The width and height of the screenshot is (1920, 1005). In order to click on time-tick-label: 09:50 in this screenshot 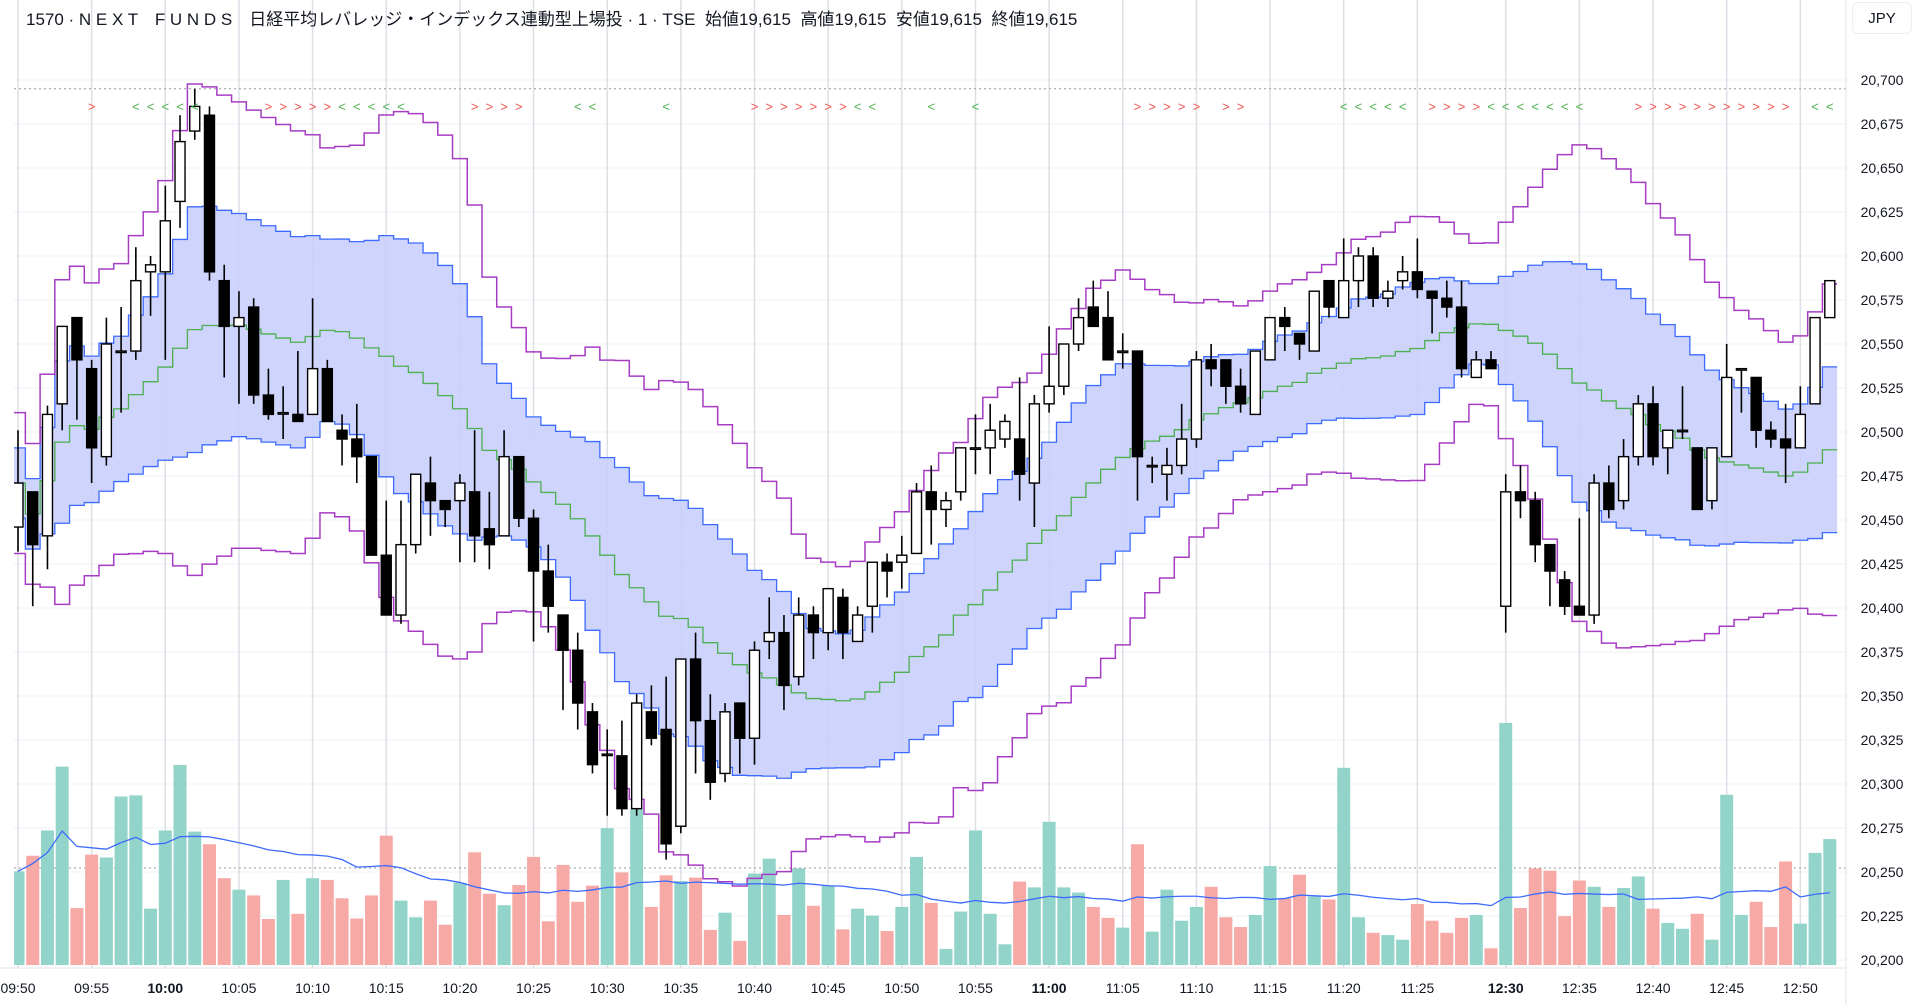, I will do `click(17, 988)`.